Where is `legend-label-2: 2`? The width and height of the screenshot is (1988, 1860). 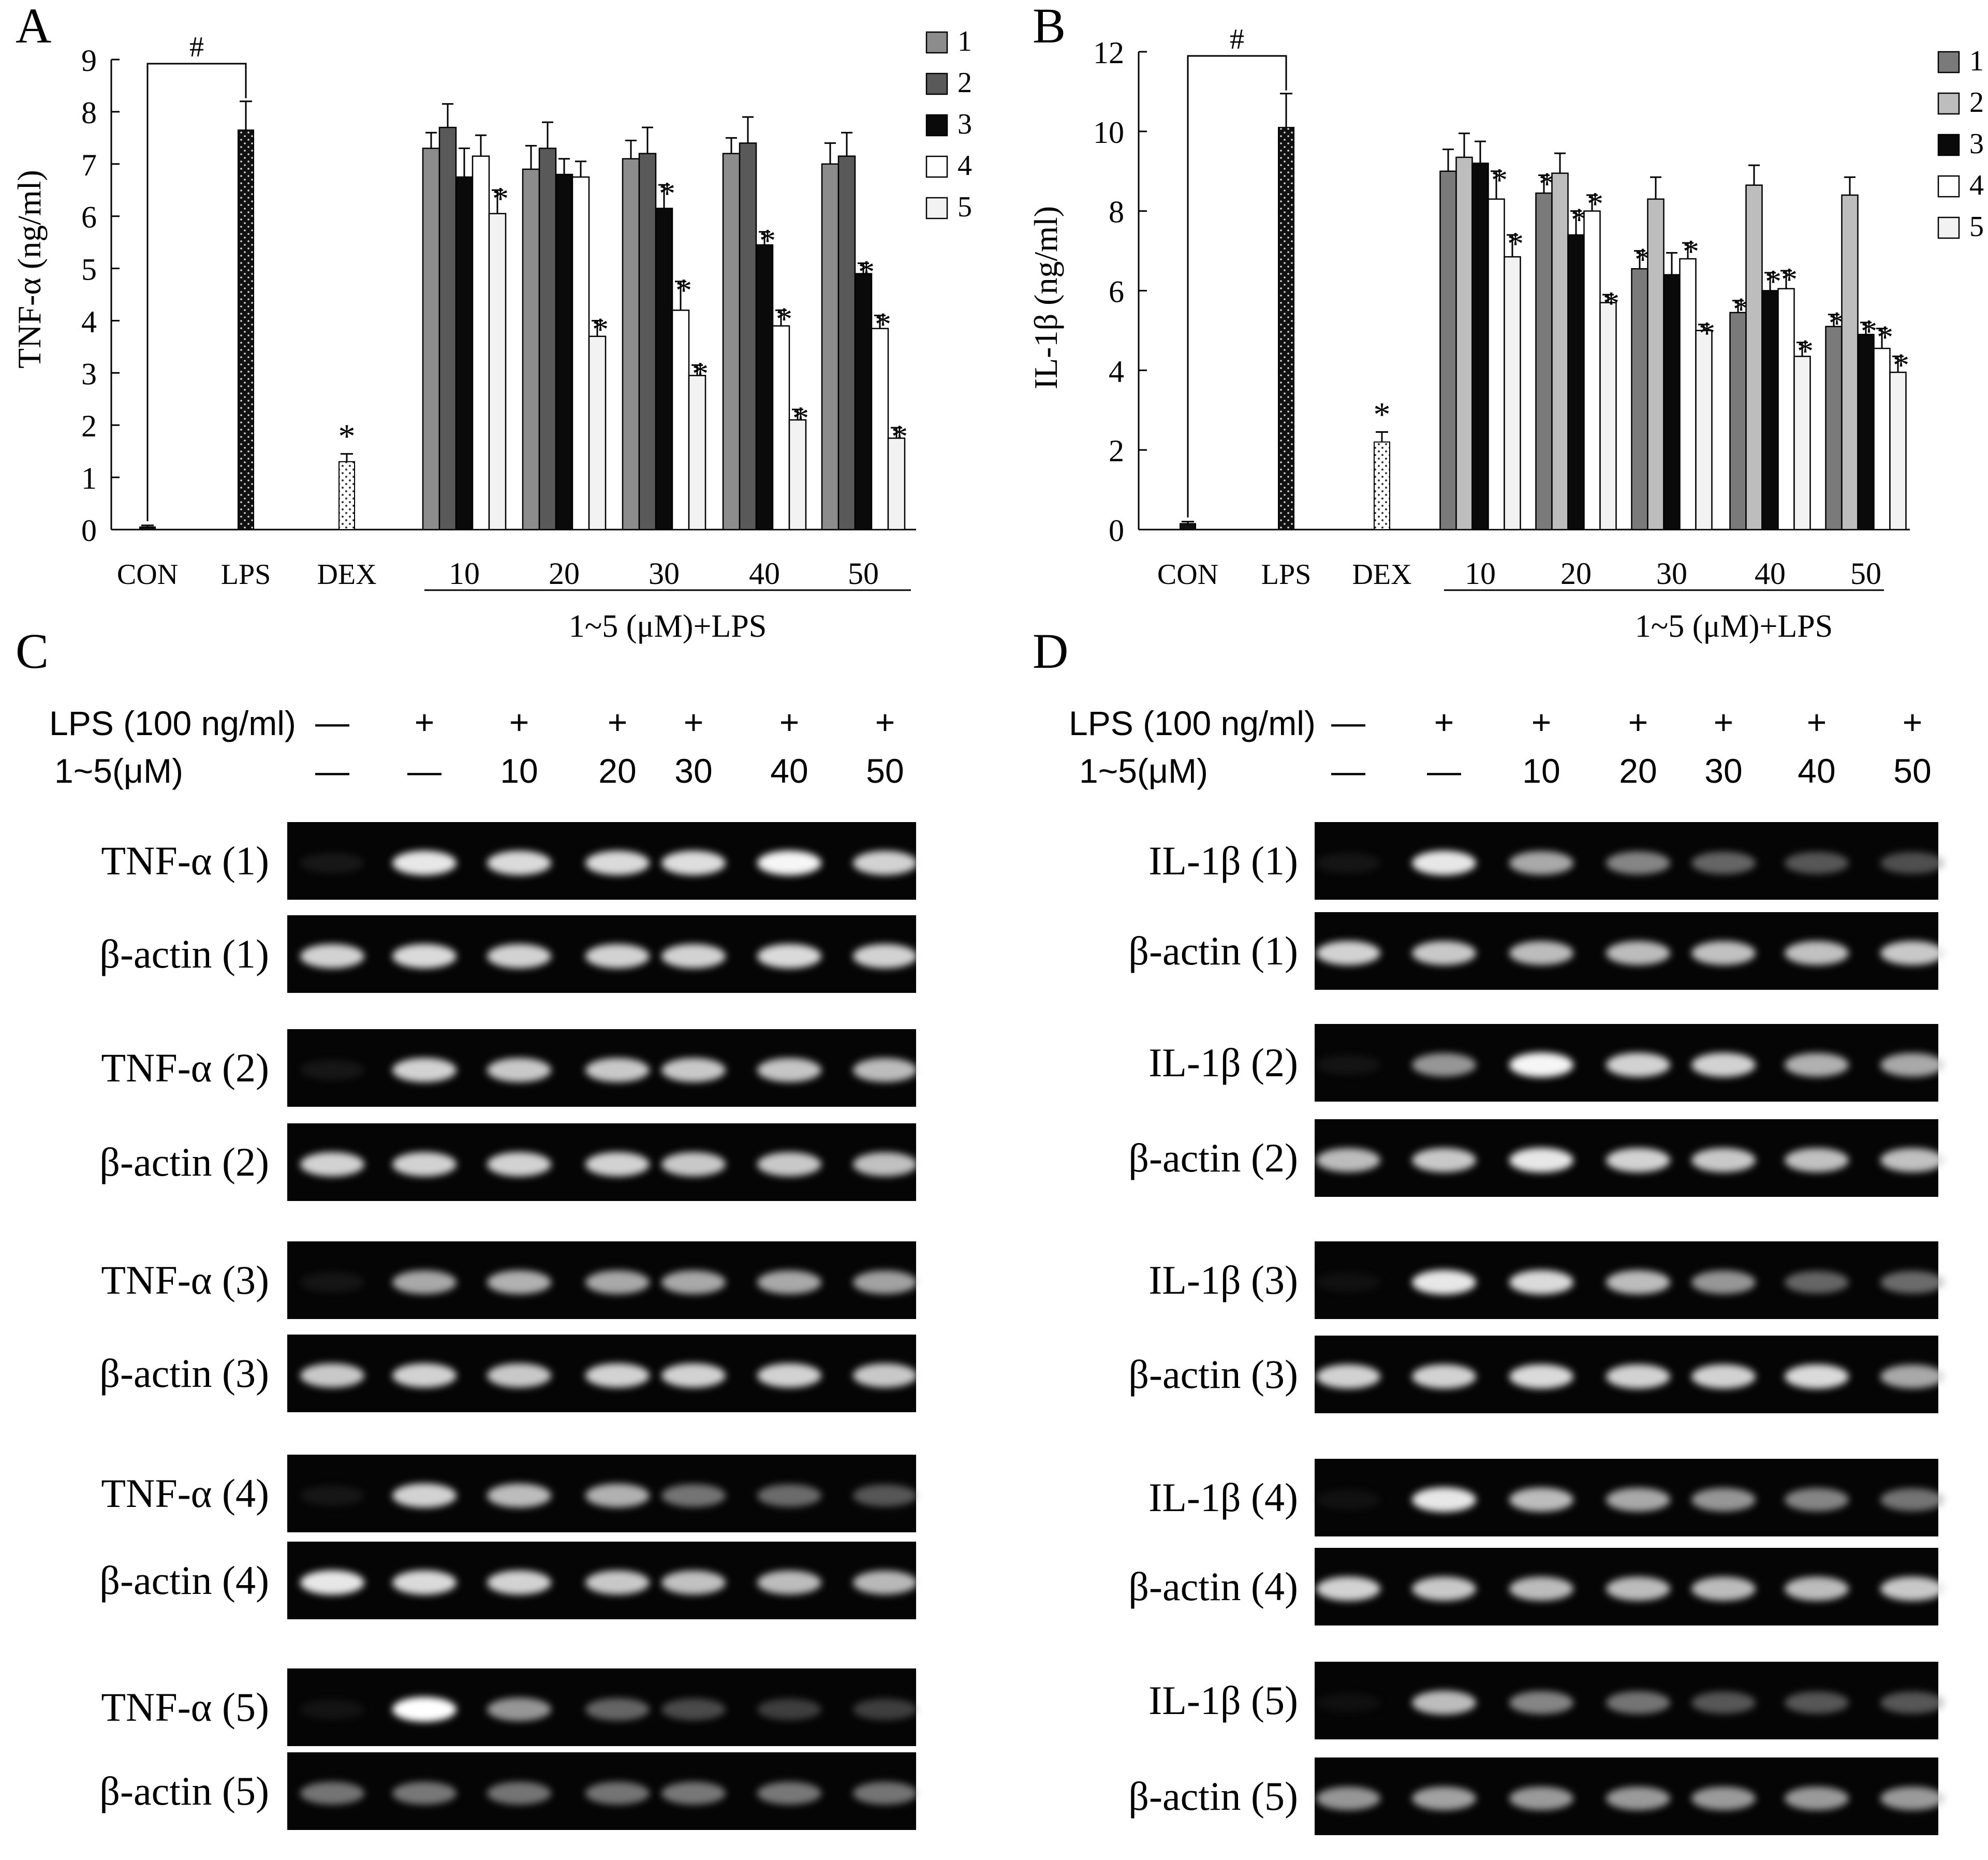
legend-label-2: 2 is located at coordinates (965, 83).